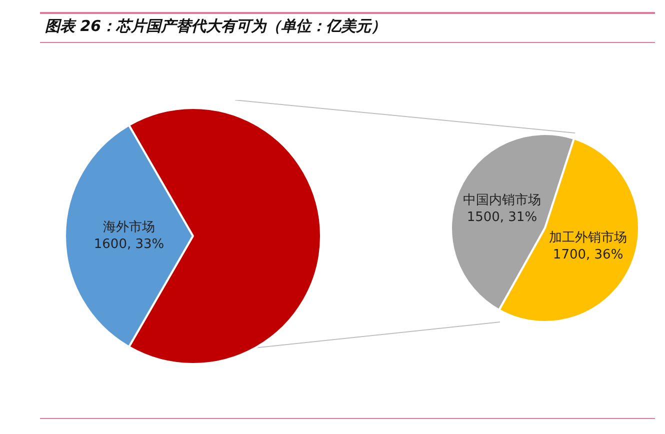 This screenshot has width=665, height=434. Describe the element at coordinates (501, 200) in the screenshot. I see `slice-label: 中国内销市场` at that location.